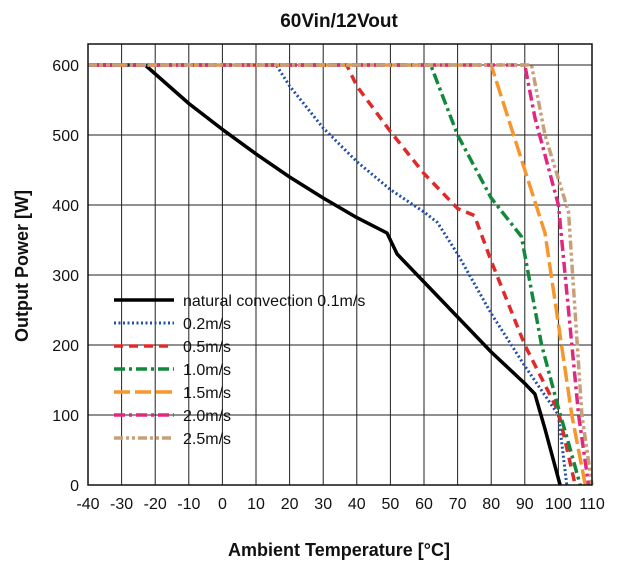 Image resolution: width=625 pixels, height=563 pixels. Describe the element at coordinates (188, 504) in the screenshot. I see `x-tick-label: -10` at that location.